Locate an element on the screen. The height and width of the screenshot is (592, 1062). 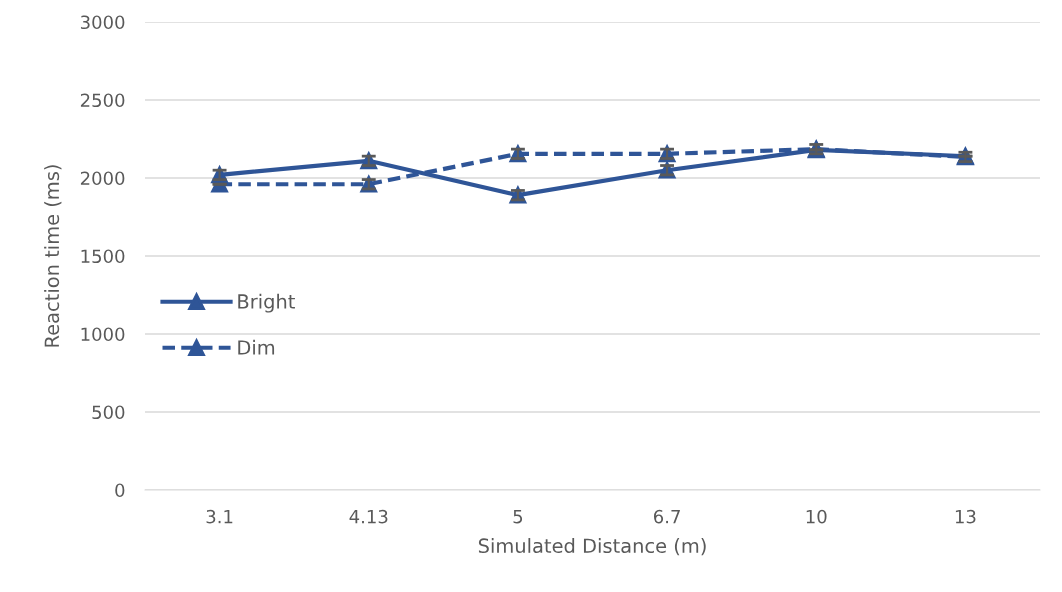
x-tick-label: 13 is located at coordinates (965, 516).